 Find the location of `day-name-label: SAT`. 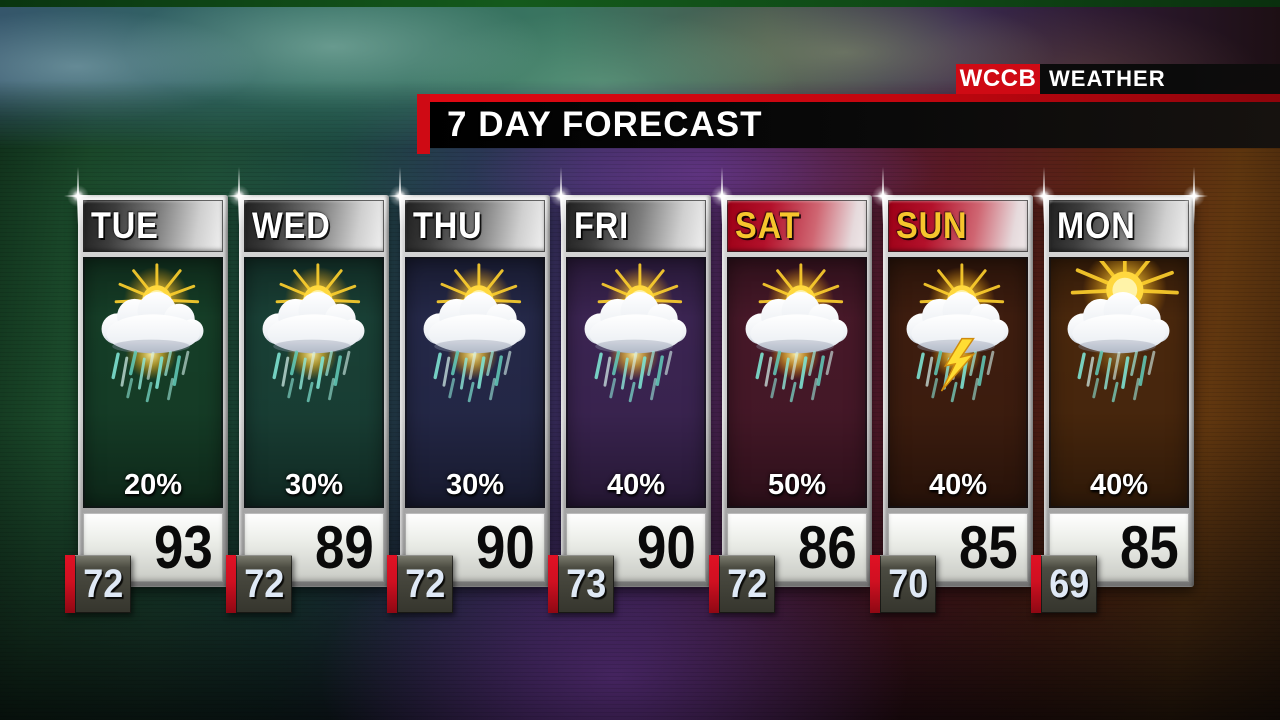

day-name-label: SAT is located at coordinates (768, 225).